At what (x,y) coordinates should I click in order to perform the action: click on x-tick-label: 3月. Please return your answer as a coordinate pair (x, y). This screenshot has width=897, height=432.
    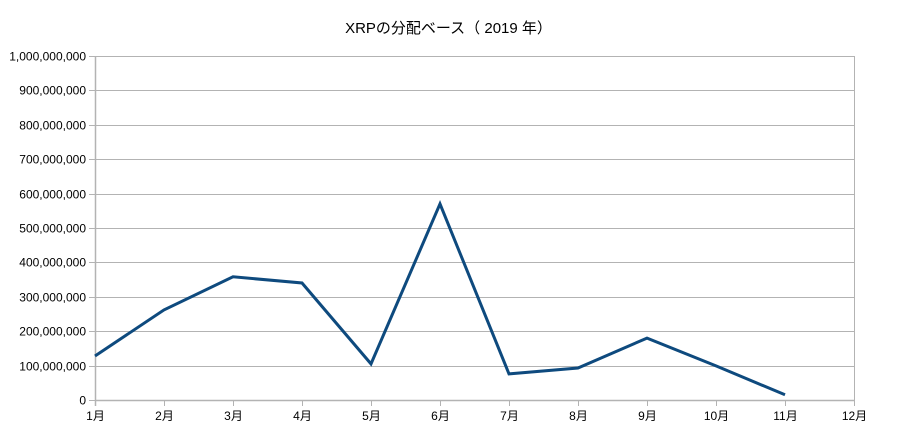
    Looking at the image, I should click on (233, 416).